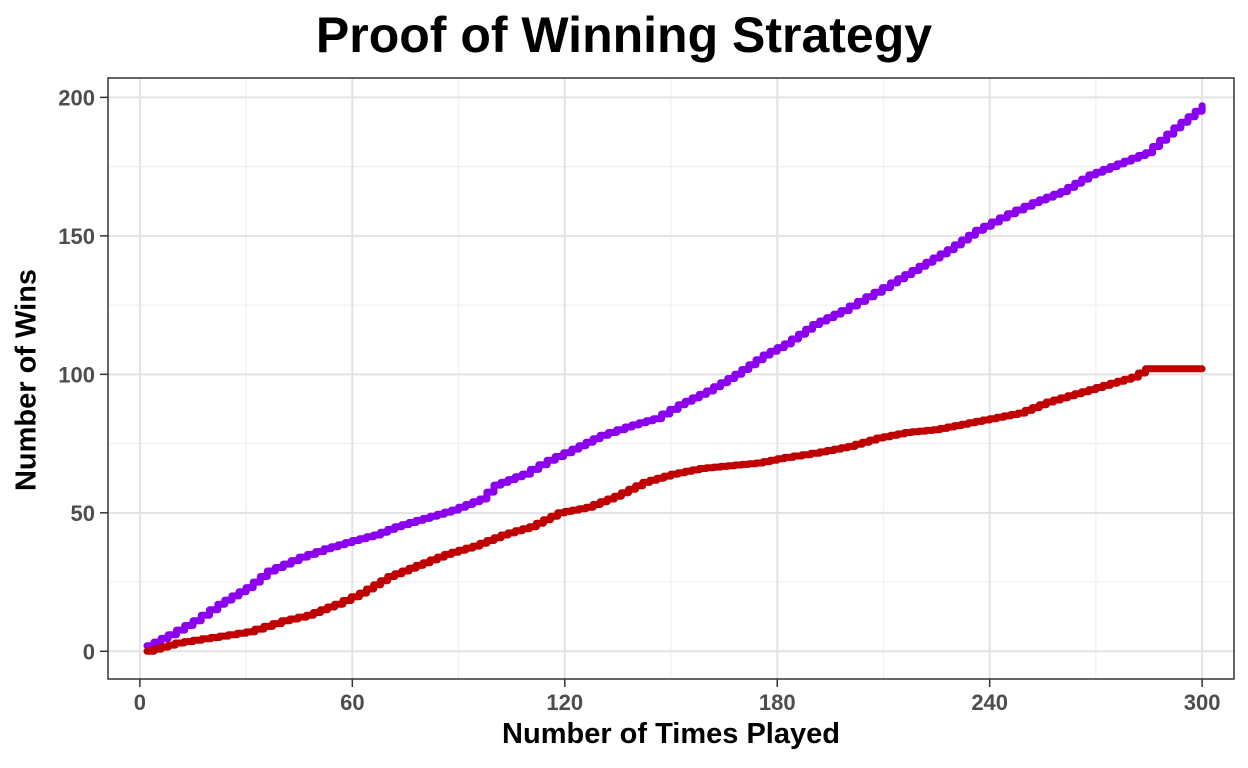 Image resolution: width=1248 pixels, height=768 pixels. What do you see at coordinates (671, 734) in the screenshot?
I see `x-axis-title: Number of Times Played` at bounding box center [671, 734].